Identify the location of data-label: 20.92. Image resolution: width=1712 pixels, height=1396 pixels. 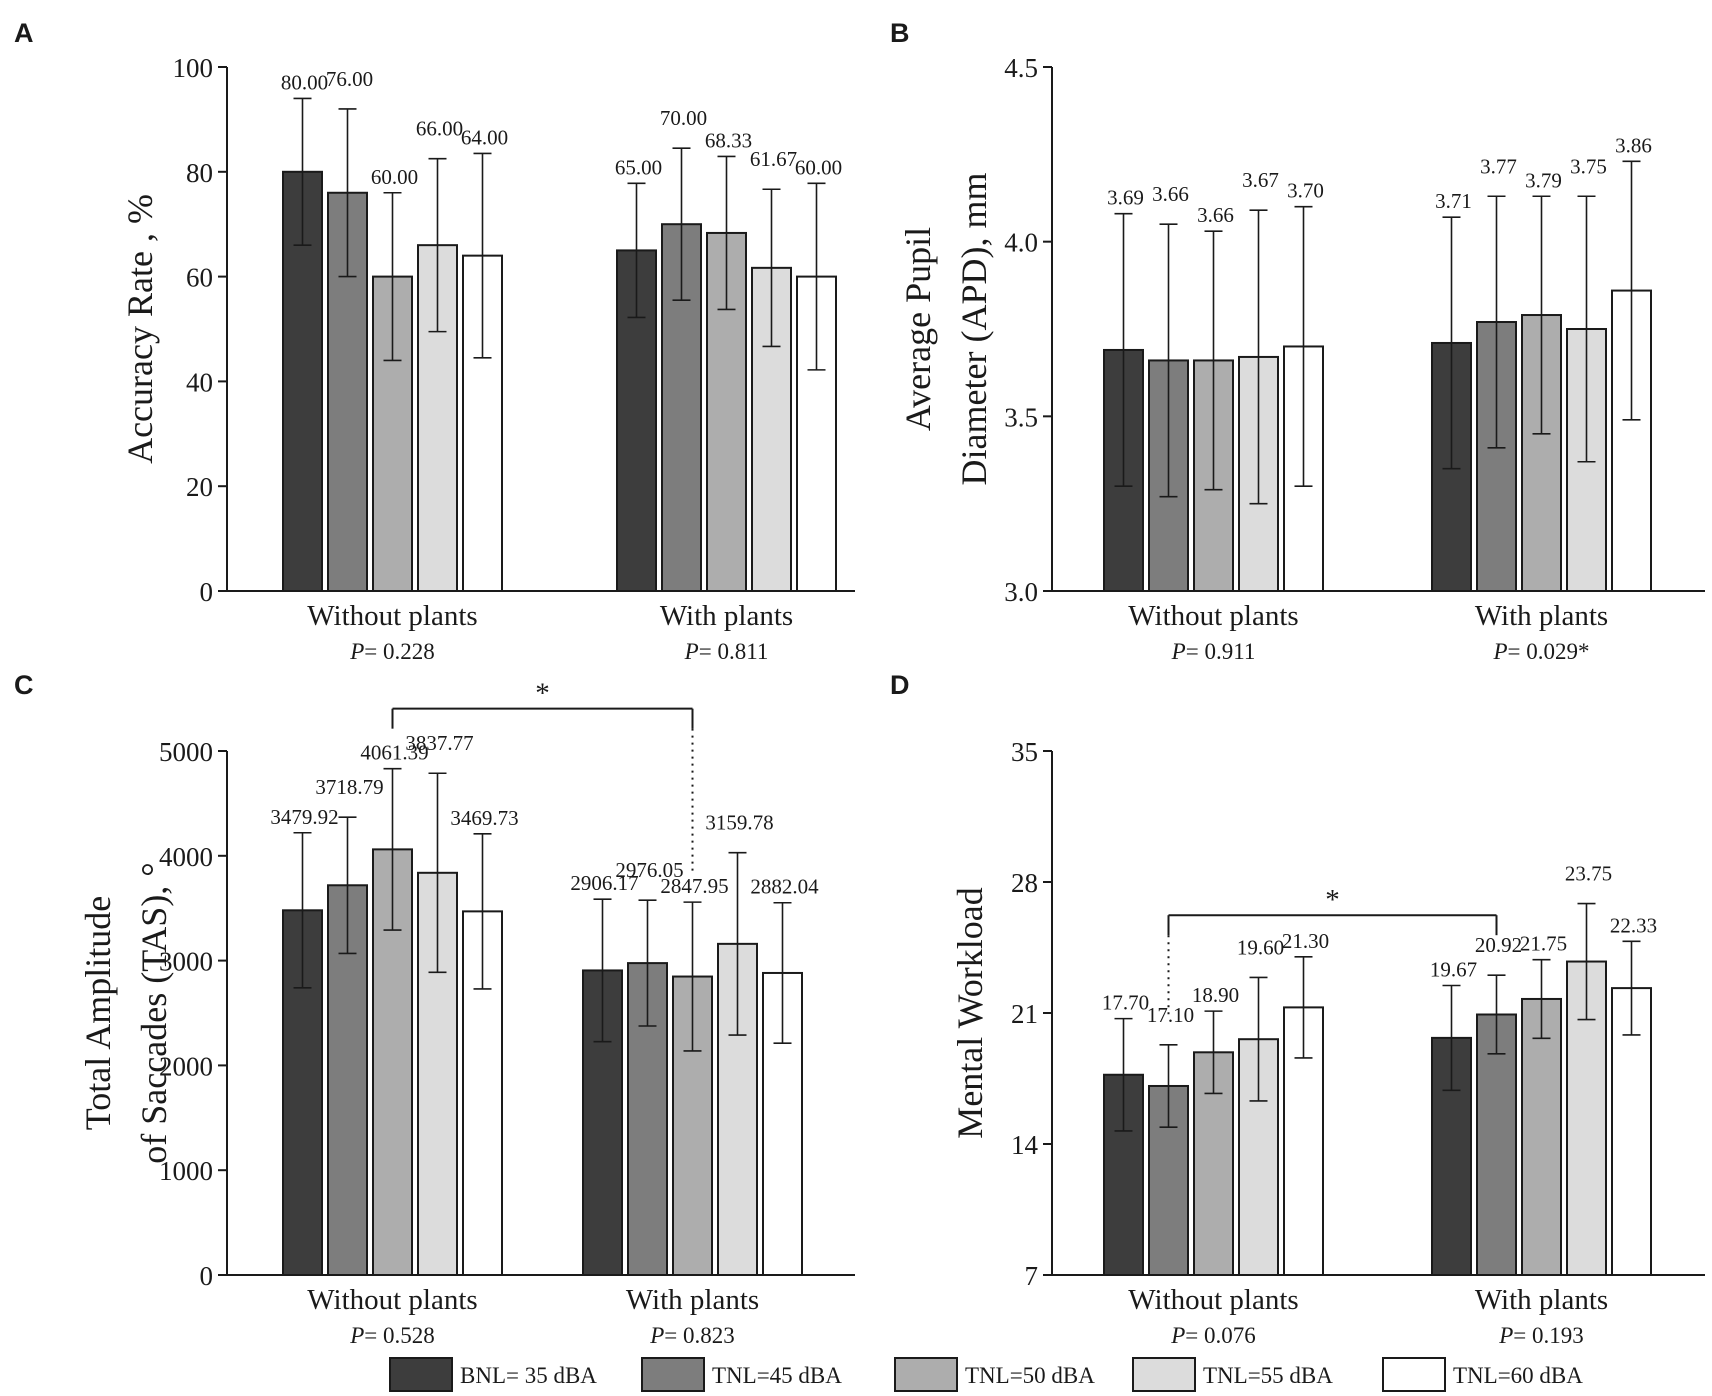
(1498, 945).